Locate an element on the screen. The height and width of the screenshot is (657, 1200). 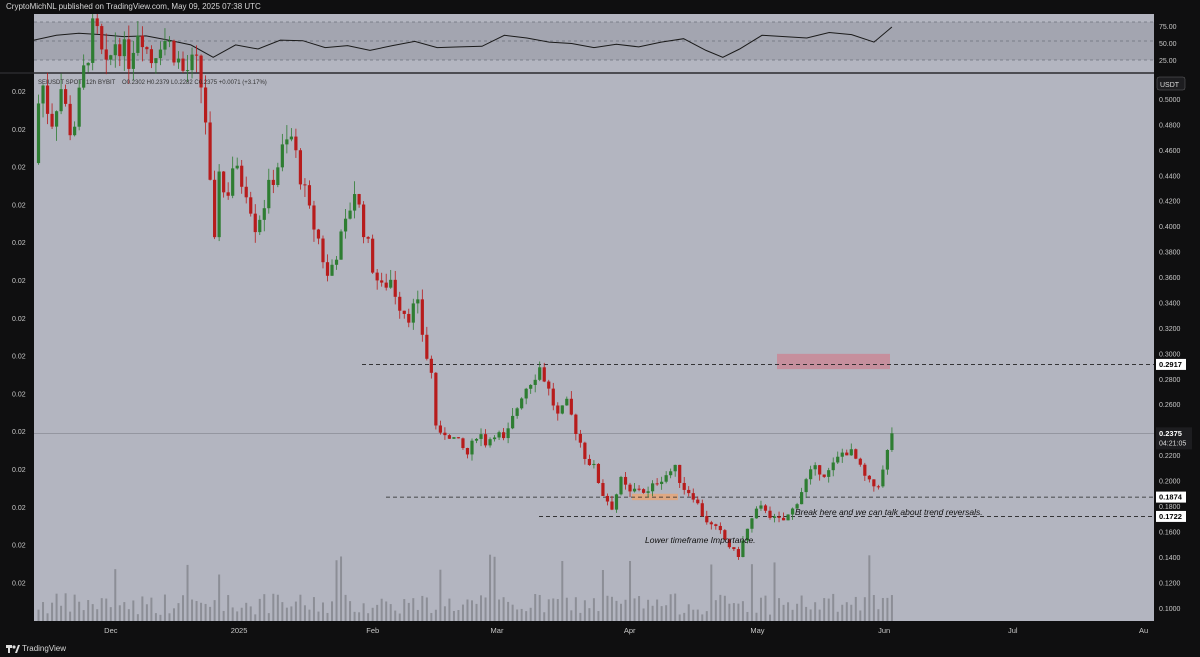
price-tick: 0.3800 is located at coordinates (1170, 253).